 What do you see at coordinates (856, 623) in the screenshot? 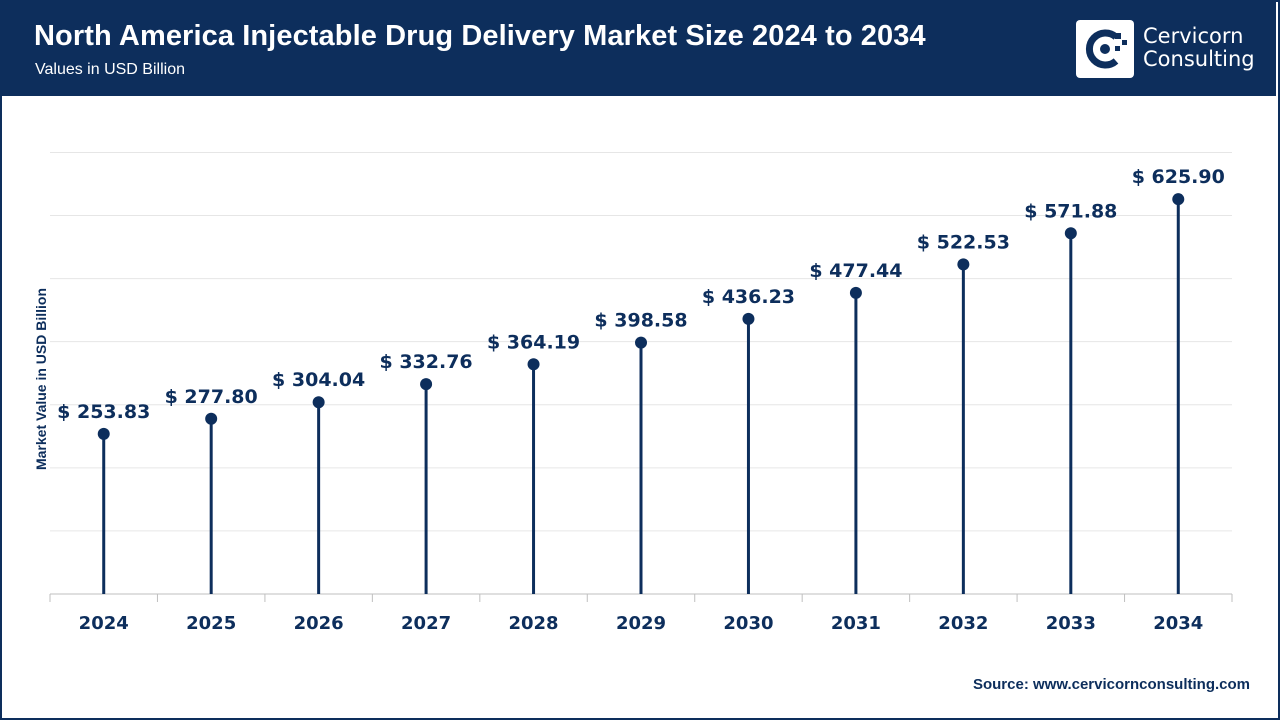
I see `x-tick-label: 2031` at bounding box center [856, 623].